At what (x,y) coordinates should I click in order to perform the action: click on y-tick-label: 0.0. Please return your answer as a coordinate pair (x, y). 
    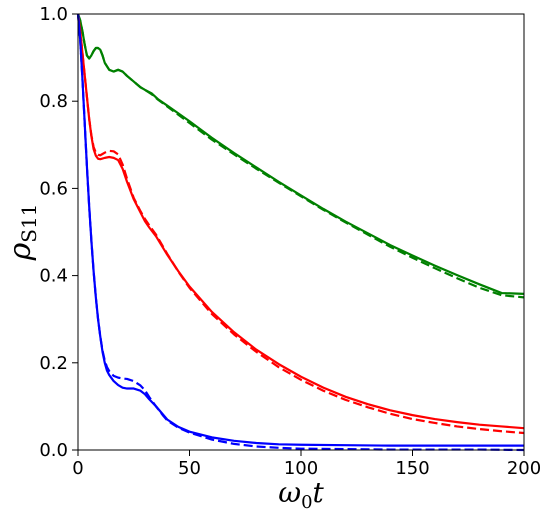
    Looking at the image, I should click on (53, 450).